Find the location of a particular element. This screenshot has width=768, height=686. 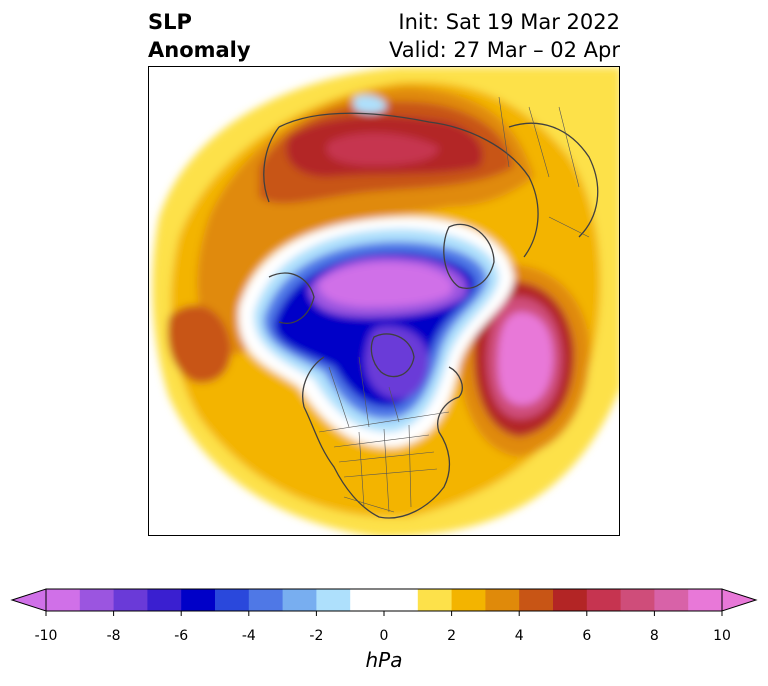

colorbar-tick-label: -4 is located at coordinates (248, 636).